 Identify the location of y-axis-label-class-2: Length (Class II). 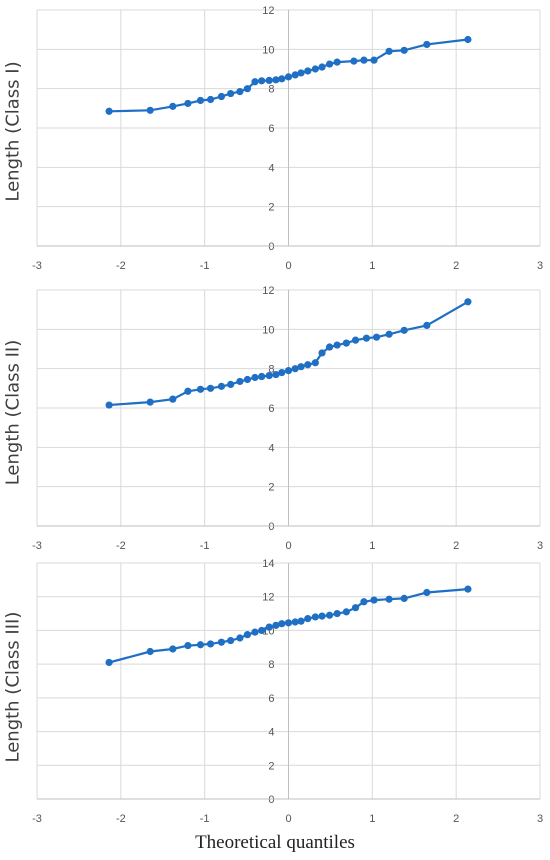
(13, 412).